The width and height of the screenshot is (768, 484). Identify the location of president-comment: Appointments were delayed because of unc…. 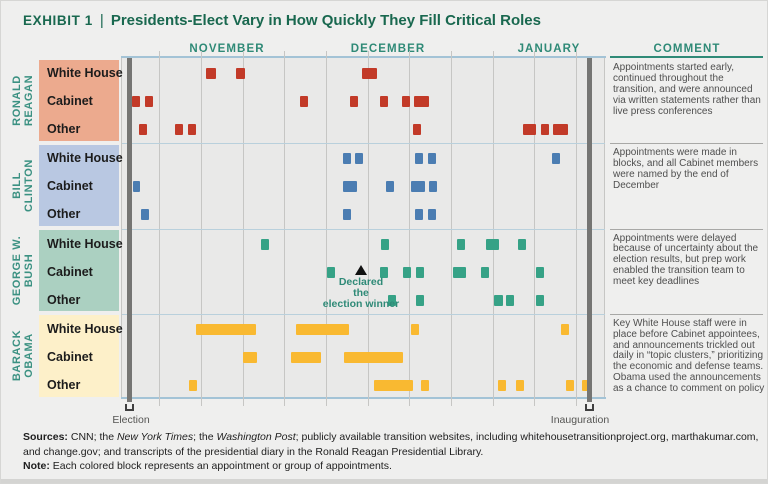
(686, 260).